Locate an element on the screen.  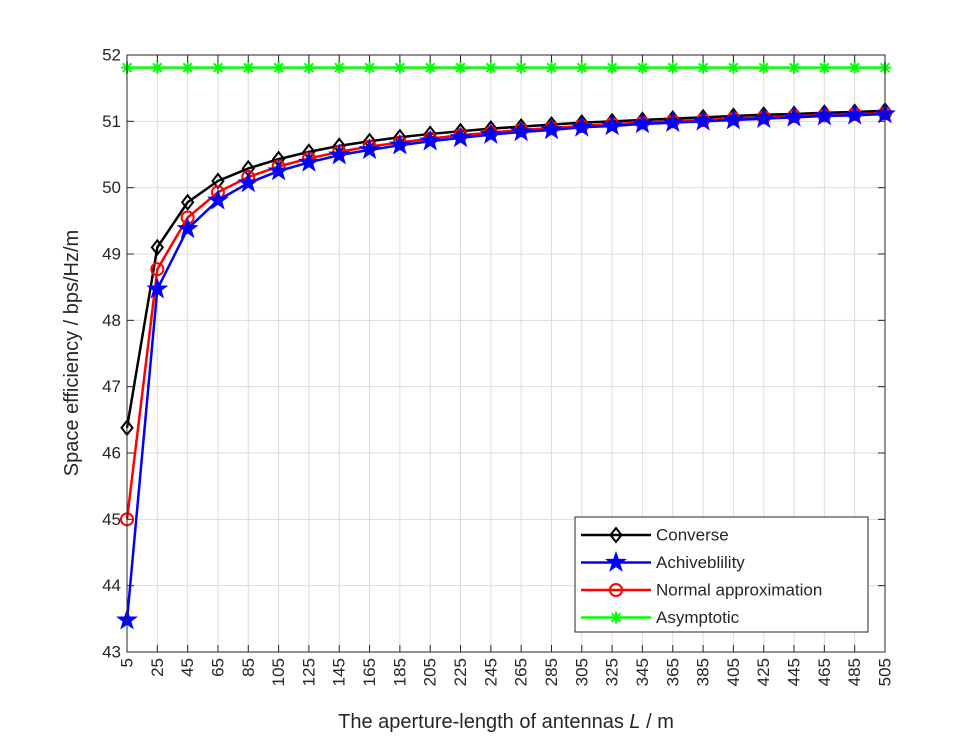
y-axis-label: Space efficiency / bps/Hz/m is located at coordinates (72, 353).